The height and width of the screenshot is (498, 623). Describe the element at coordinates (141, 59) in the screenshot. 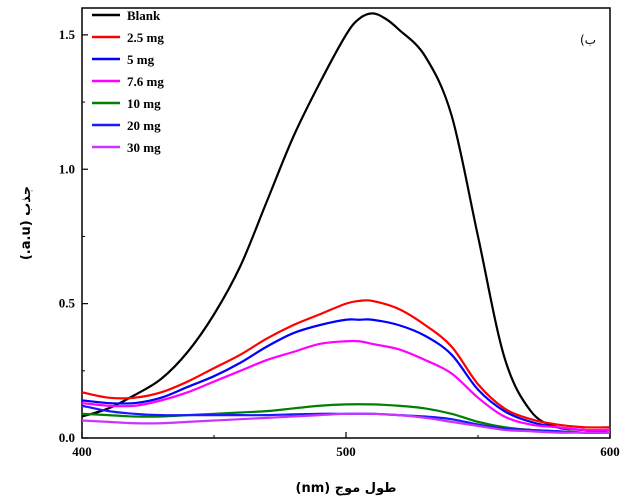

I see `legend-label-2: 5 mg` at that location.